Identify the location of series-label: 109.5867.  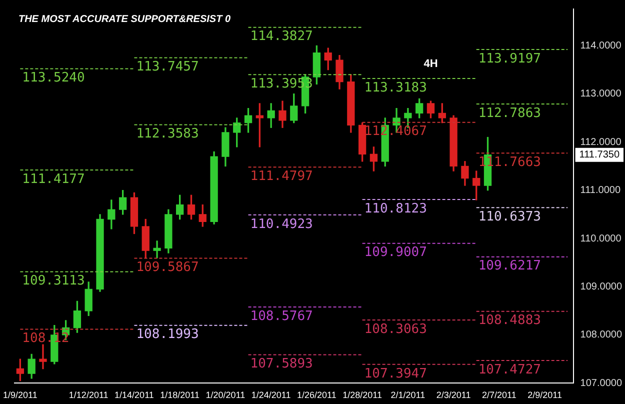
(167, 268).